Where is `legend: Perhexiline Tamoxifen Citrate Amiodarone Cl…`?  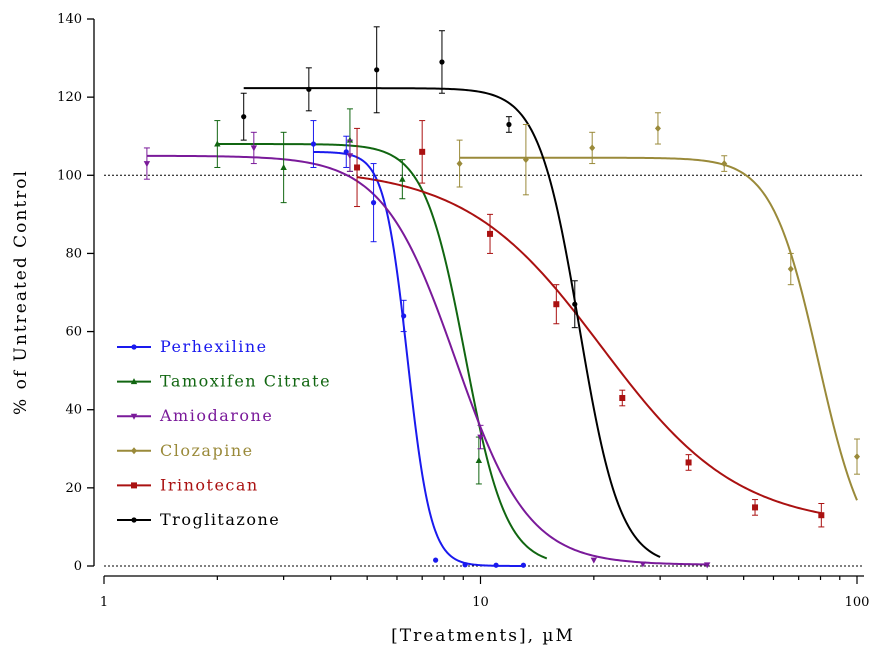
legend: Perhexiline Tamoxifen Citrate Amiodarone Cl… is located at coordinates (224, 433).